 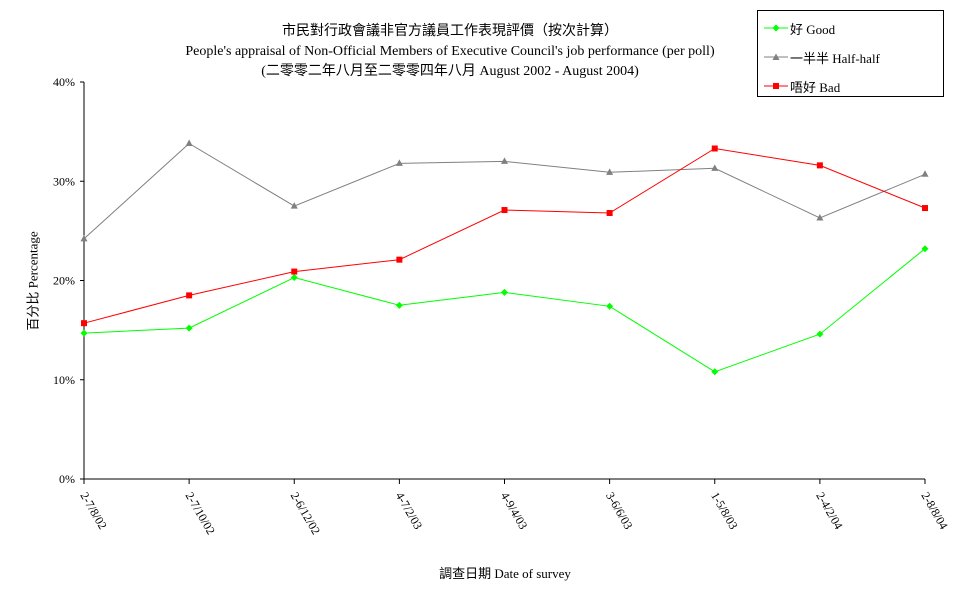 What do you see at coordinates (93, 511) in the screenshot?
I see `x-tick-label: 2-7/8/02` at bounding box center [93, 511].